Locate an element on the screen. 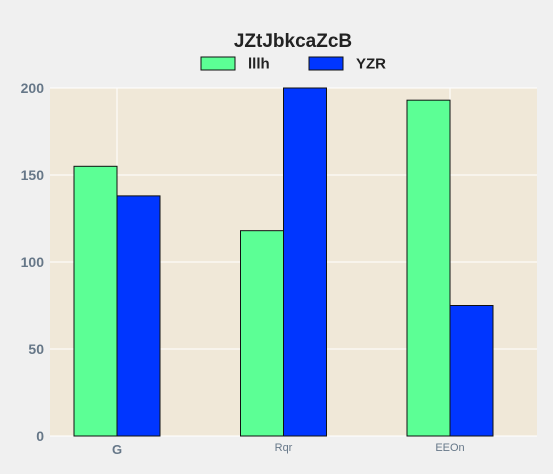 This screenshot has width=553, height=474. y-tick-label: 150 is located at coordinates (33, 175).